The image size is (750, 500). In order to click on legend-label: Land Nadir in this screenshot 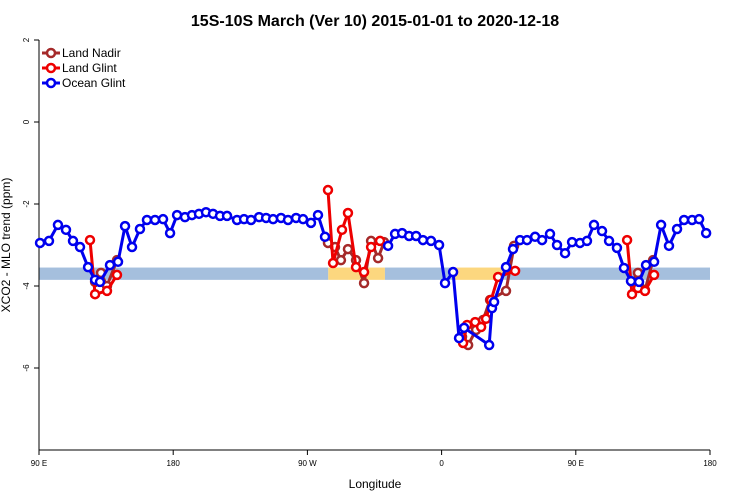, I will do `click(91, 53)`.